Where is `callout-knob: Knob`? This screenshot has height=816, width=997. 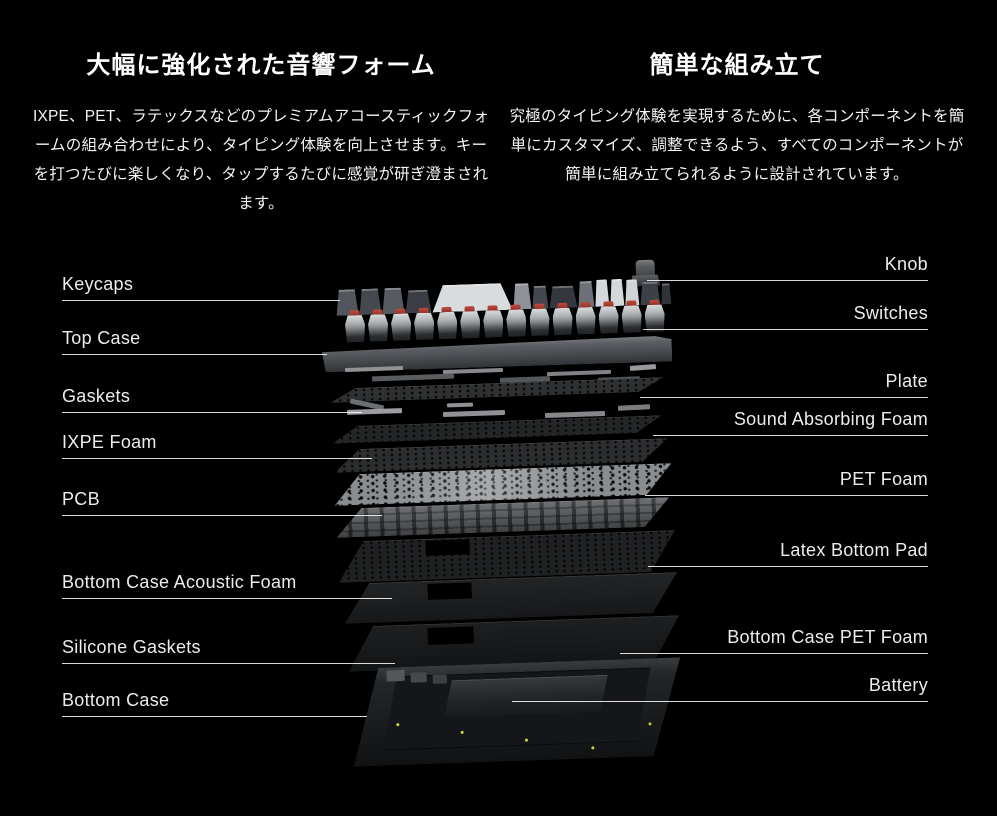 callout-knob: Knob is located at coordinates (787, 267).